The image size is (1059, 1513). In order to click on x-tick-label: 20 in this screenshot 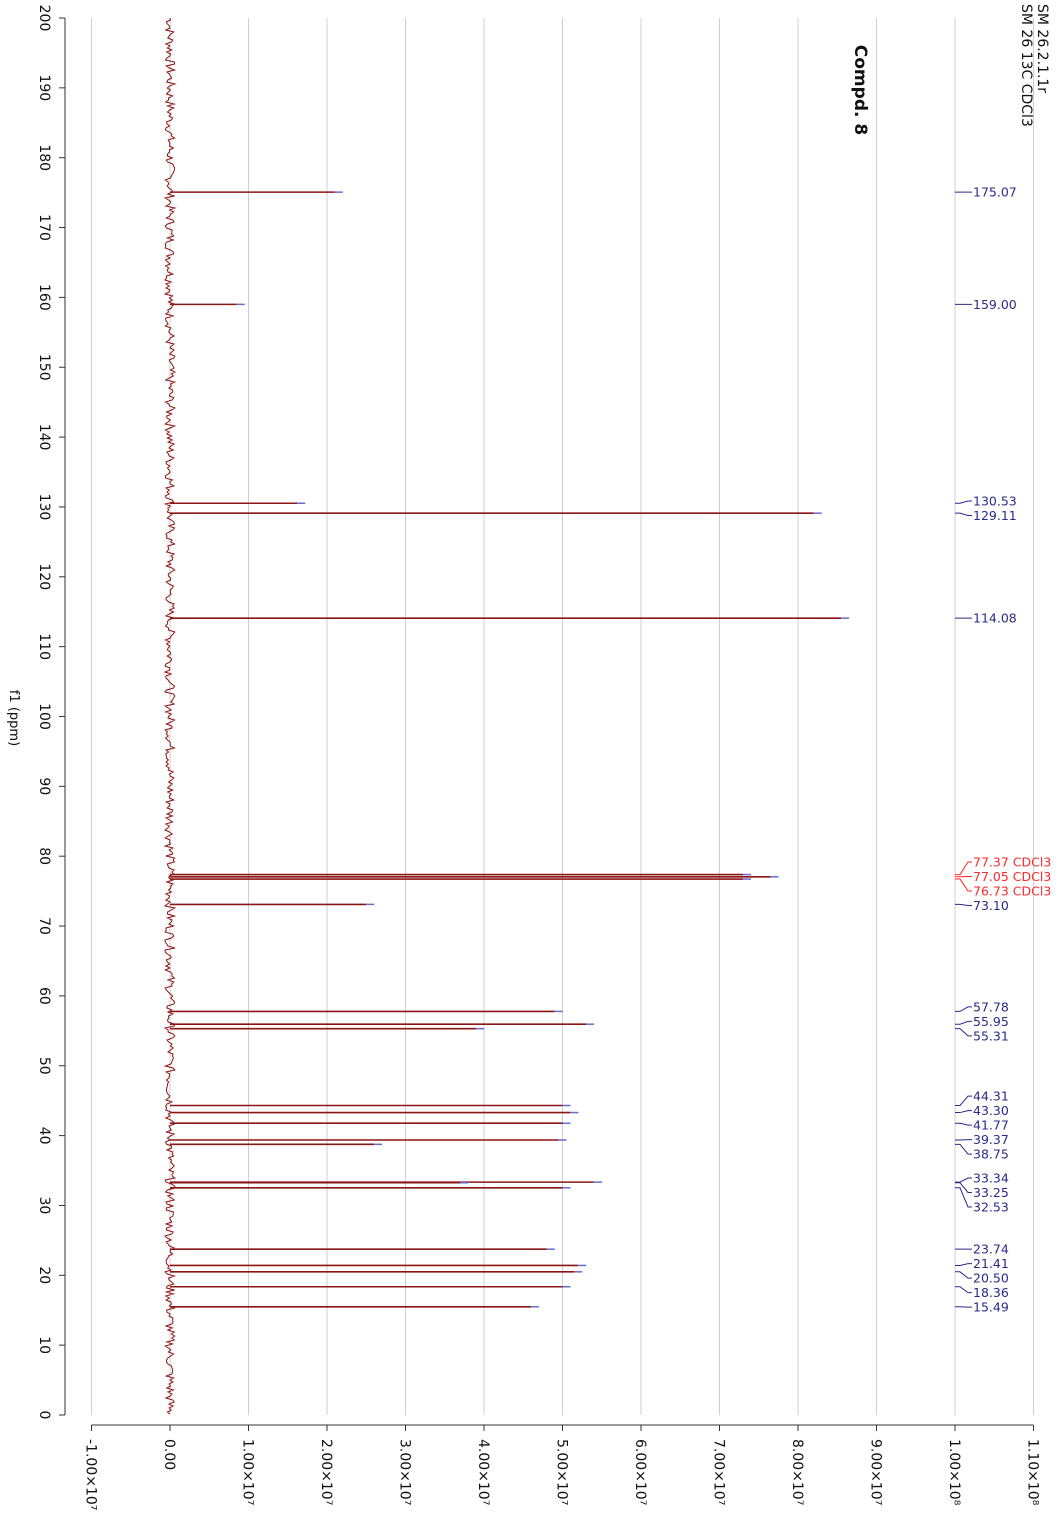, I will do `click(44, 1275)`.